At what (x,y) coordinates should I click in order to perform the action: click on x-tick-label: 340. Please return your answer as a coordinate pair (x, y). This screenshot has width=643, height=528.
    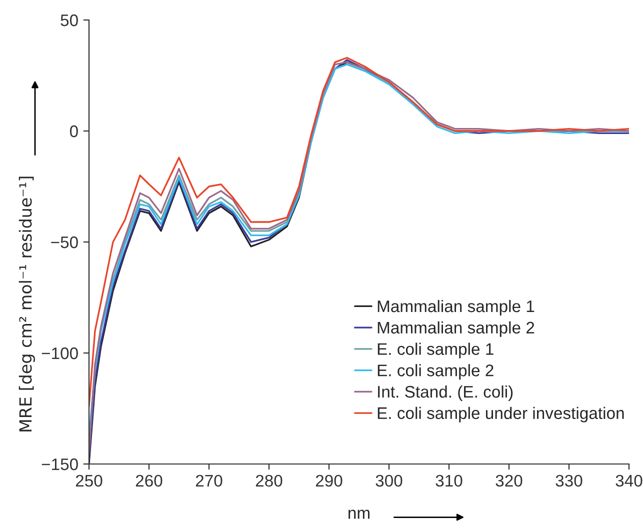
    Looking at the image, I should click on (629, 480).